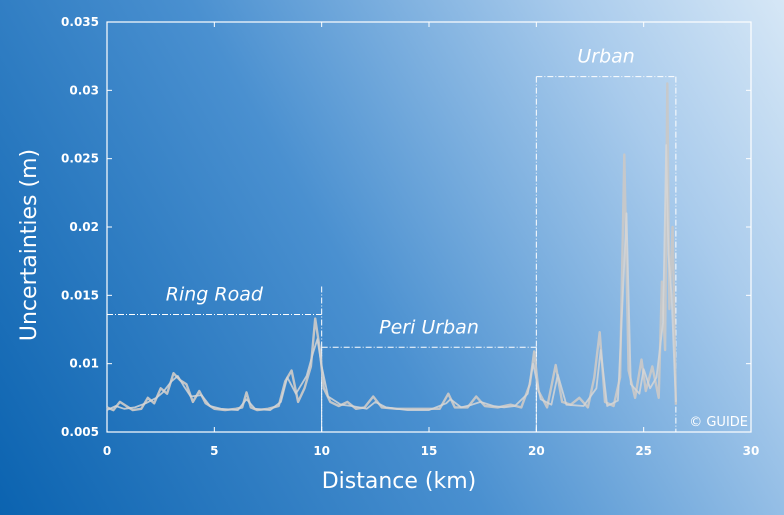 This screenshot has width=784, height=515. Describe the element at coordinates (80, 22) in the screenshot. I see `y-tick-label: 0.035` at that location.